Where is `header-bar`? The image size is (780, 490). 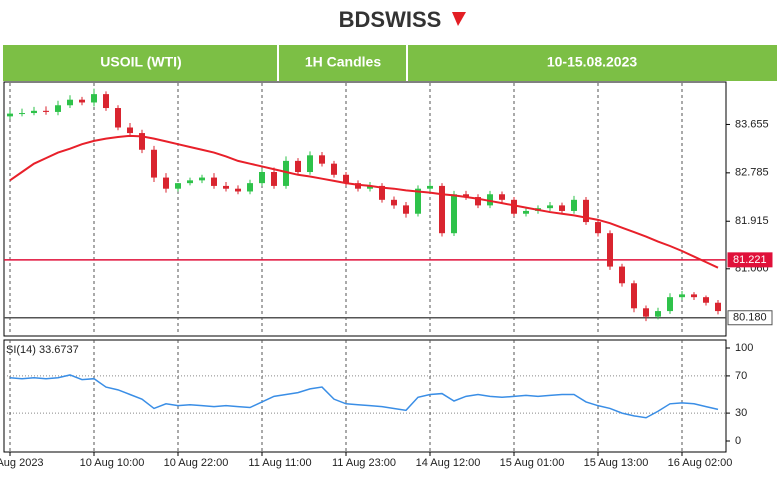 header-bar is located at coordinates (390, 63).